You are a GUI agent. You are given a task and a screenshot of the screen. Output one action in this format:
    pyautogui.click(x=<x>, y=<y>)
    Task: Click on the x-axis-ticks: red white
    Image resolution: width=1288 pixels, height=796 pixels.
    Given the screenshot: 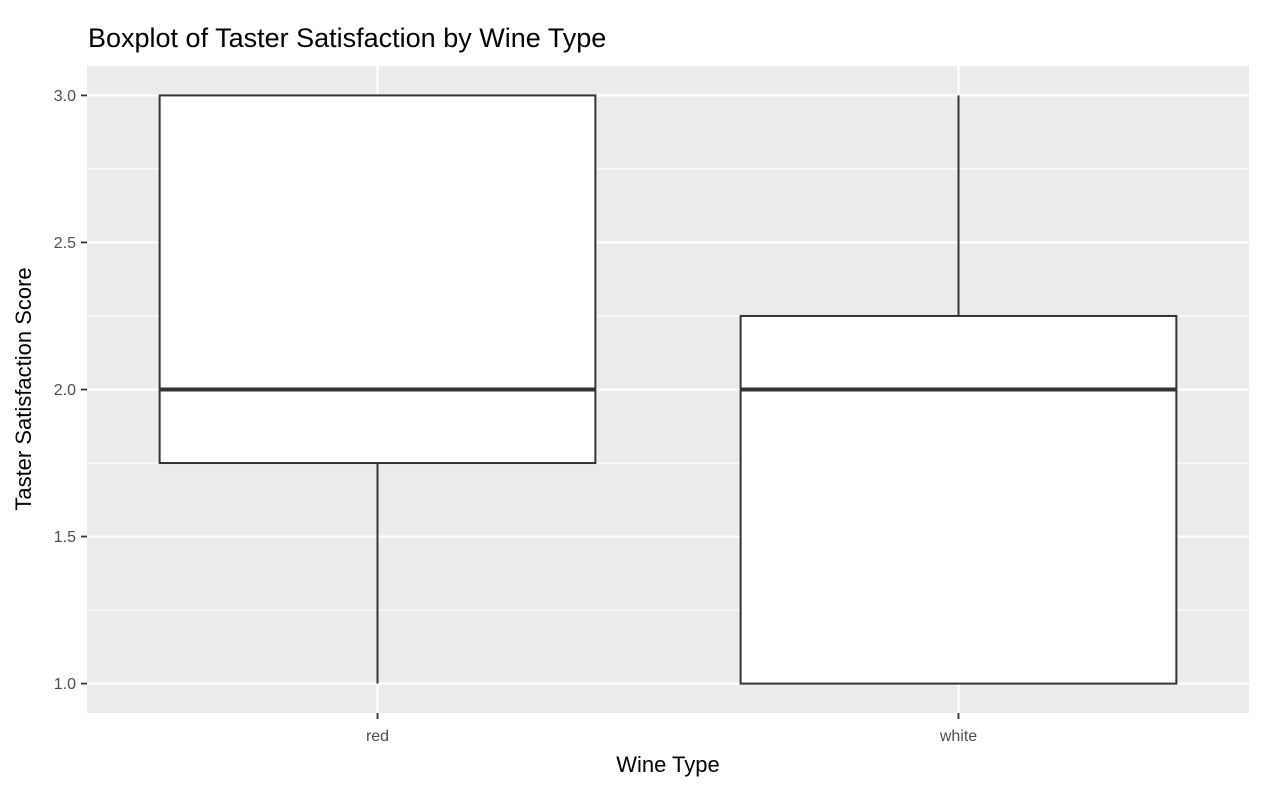 What is the action you would take?
    pyautogui.click(x=671, y=729)
    